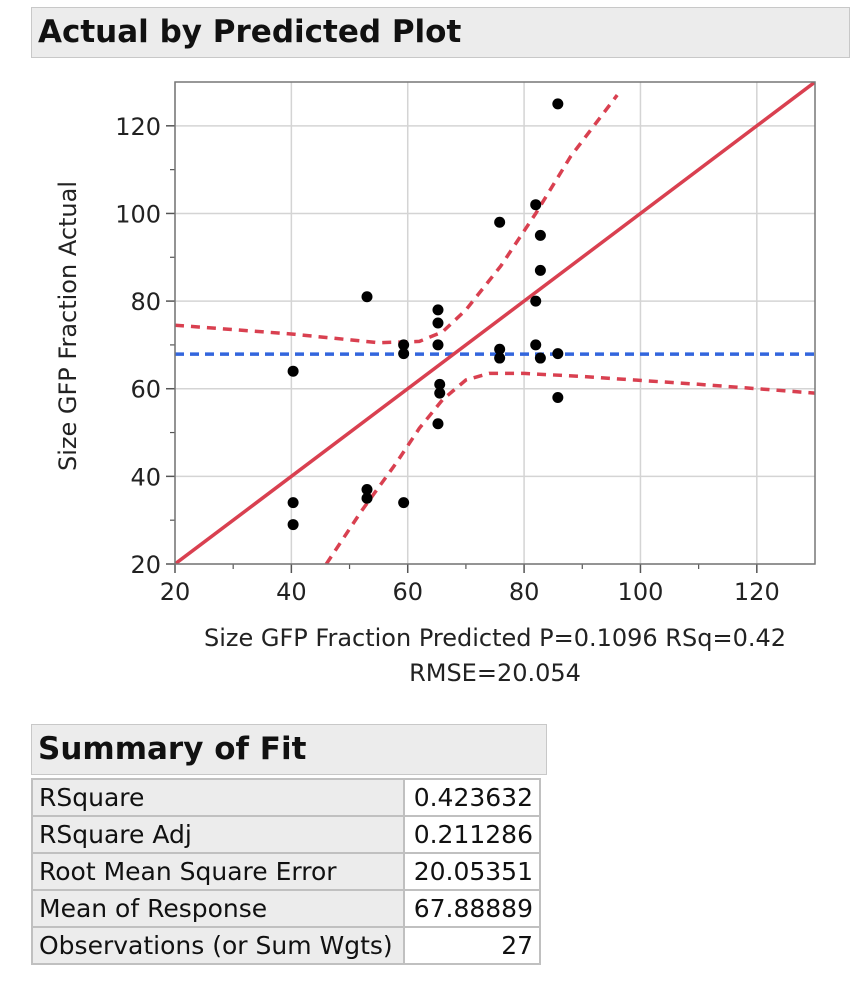 This screenshot has height=999, width=855. Describe the element at coordinates (145, 565) in the screenshot. I see `y-tick-label: 20` at that location.